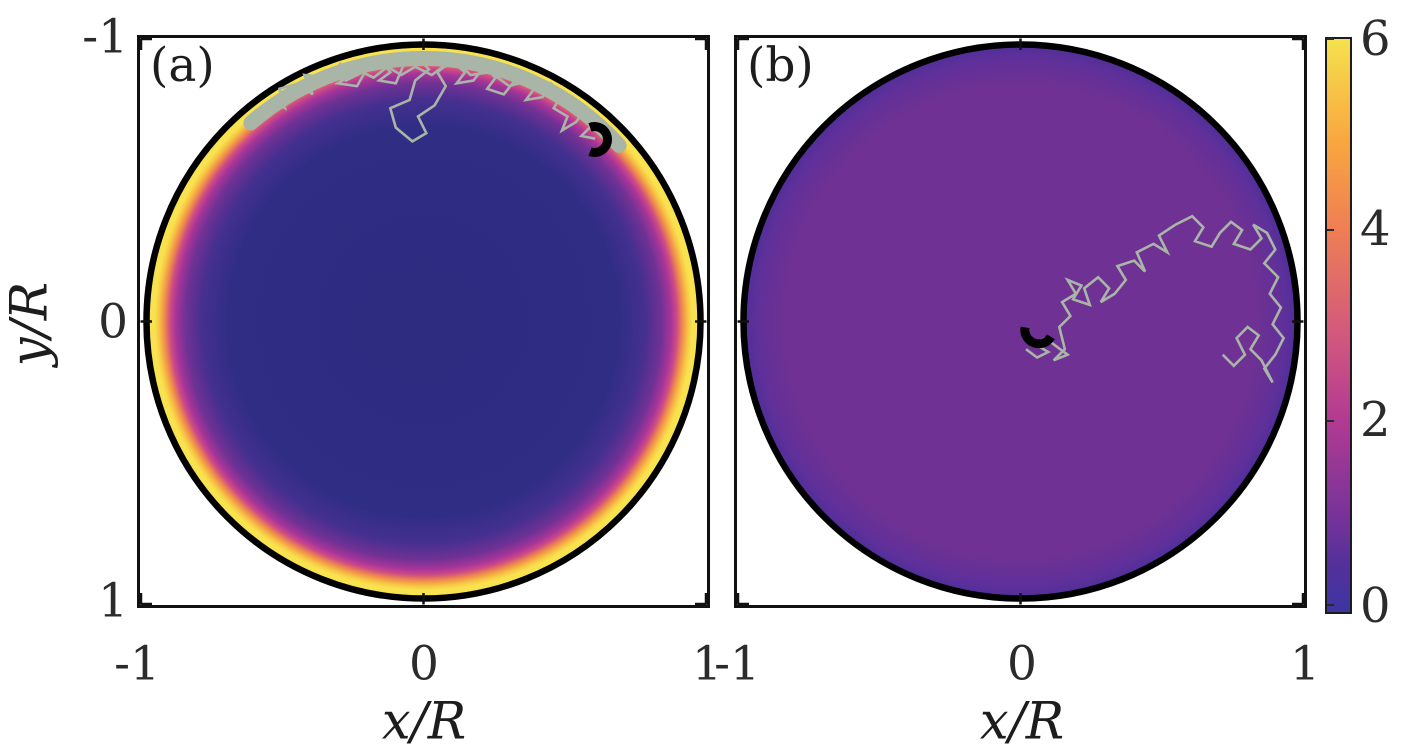 The image size is (1418, 750). What do you see at coordinates (113, 322) in the screenshot?
I see `y-tick-0: 0` at bounding box center [113, 322].